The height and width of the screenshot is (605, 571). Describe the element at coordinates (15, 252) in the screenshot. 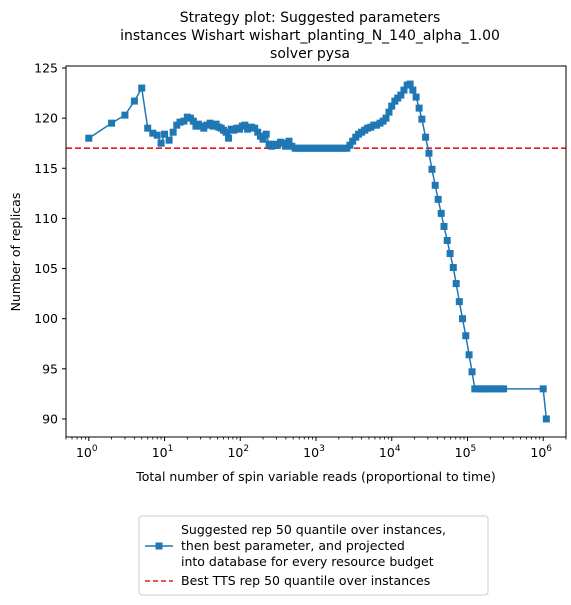

I see `y-axis-label: Number of replicas` at that location.